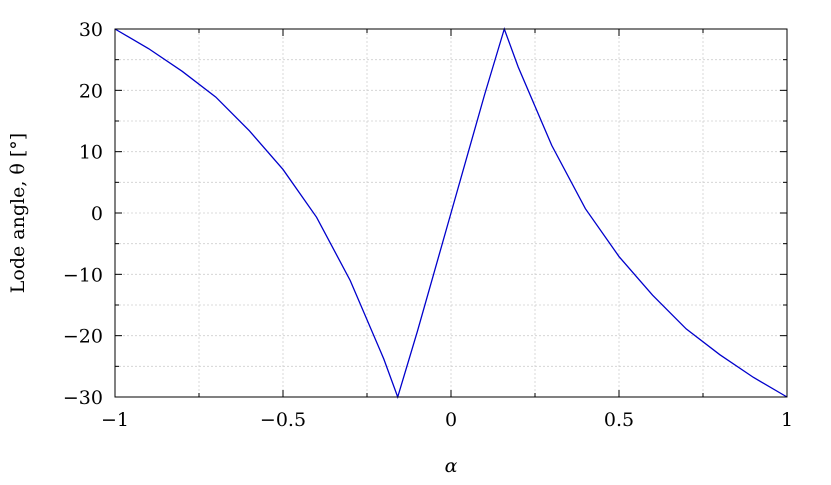 This screenshot has height=485, width=831. Describe the element at coordinates (115, 420) in the screenshot. I see `x-tick-label: −1` at that location.